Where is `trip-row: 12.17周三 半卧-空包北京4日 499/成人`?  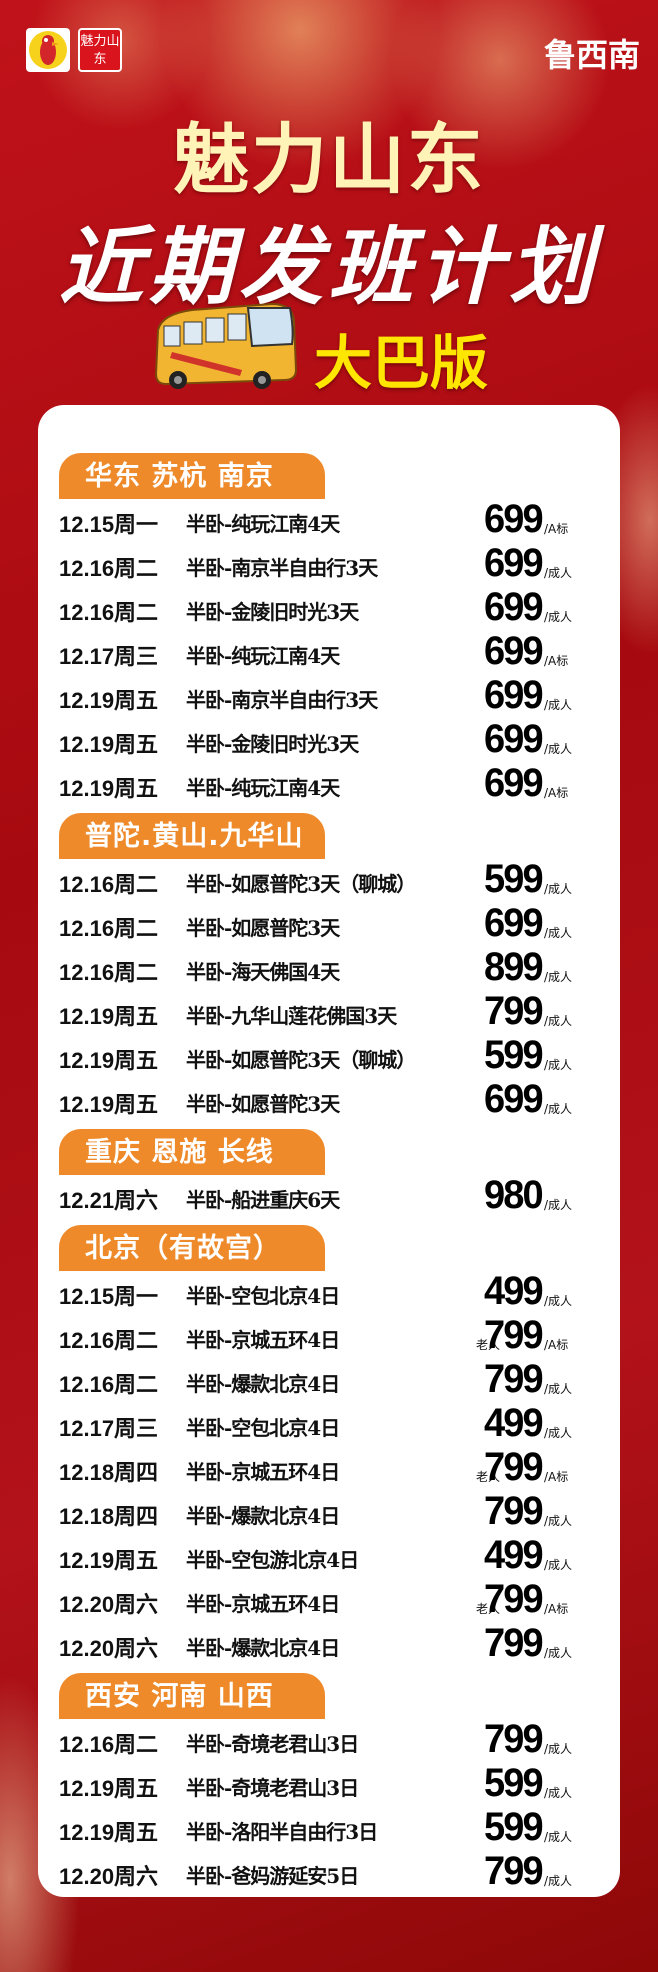
trip-row: 12.17周三 半卧-空包北京4日 499/成人 is located at coordinates (339, 1424).